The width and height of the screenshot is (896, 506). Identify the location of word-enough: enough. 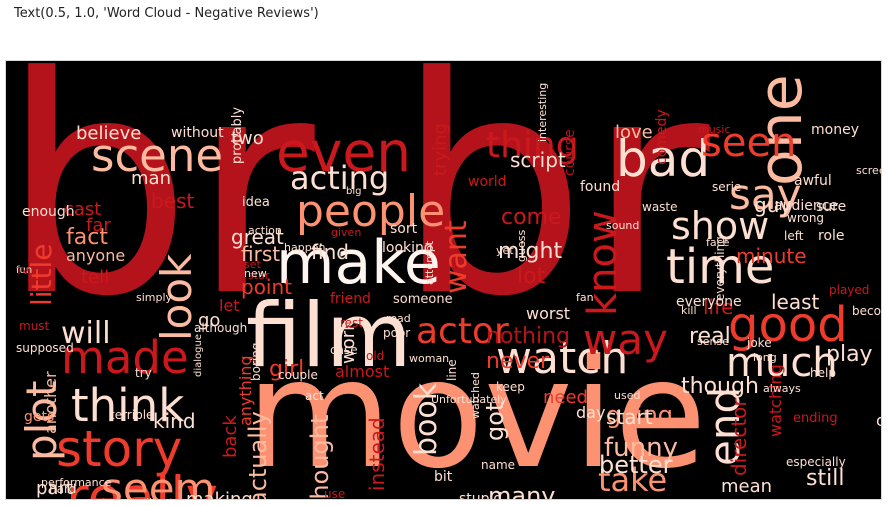
(48, 212).